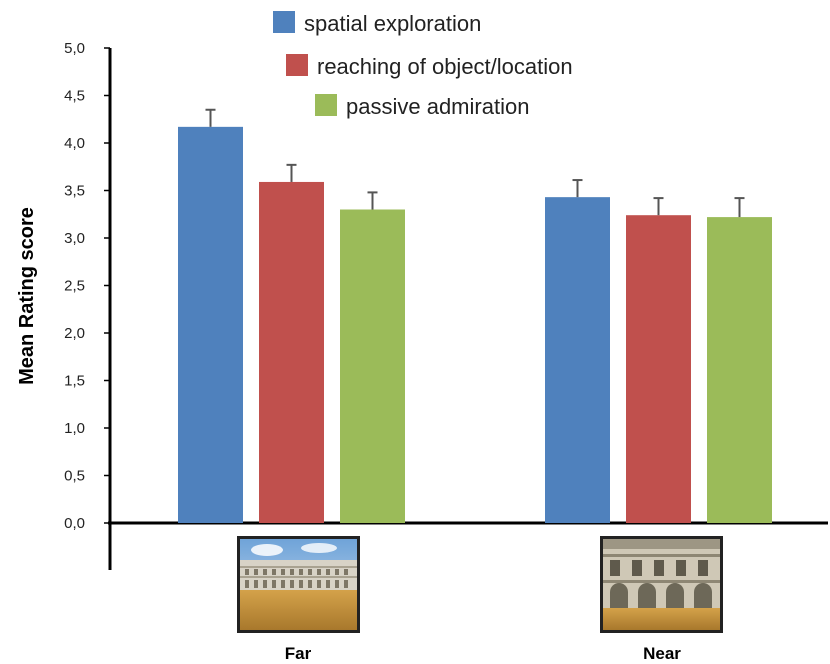 Image resolution: width=830 pixels, height=664 pixels. What do you see at coordinates (74, 523) in the screenshot?
I see `y-tick-label: 0,0` at bounding box center [74, 523].